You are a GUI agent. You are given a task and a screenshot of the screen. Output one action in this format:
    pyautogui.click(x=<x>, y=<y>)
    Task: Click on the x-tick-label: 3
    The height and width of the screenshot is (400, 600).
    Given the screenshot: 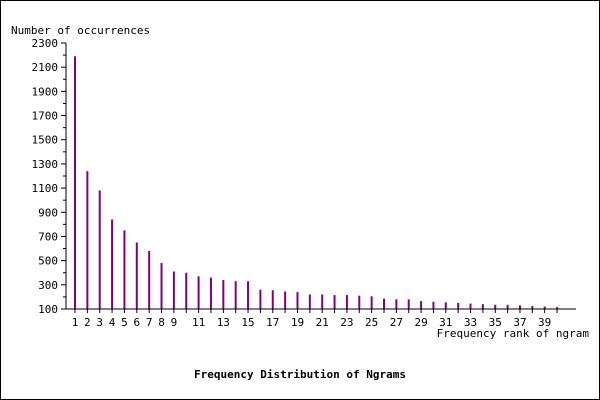 What is the action you would take?
    pyautogui.click(x=99, y=322)
    